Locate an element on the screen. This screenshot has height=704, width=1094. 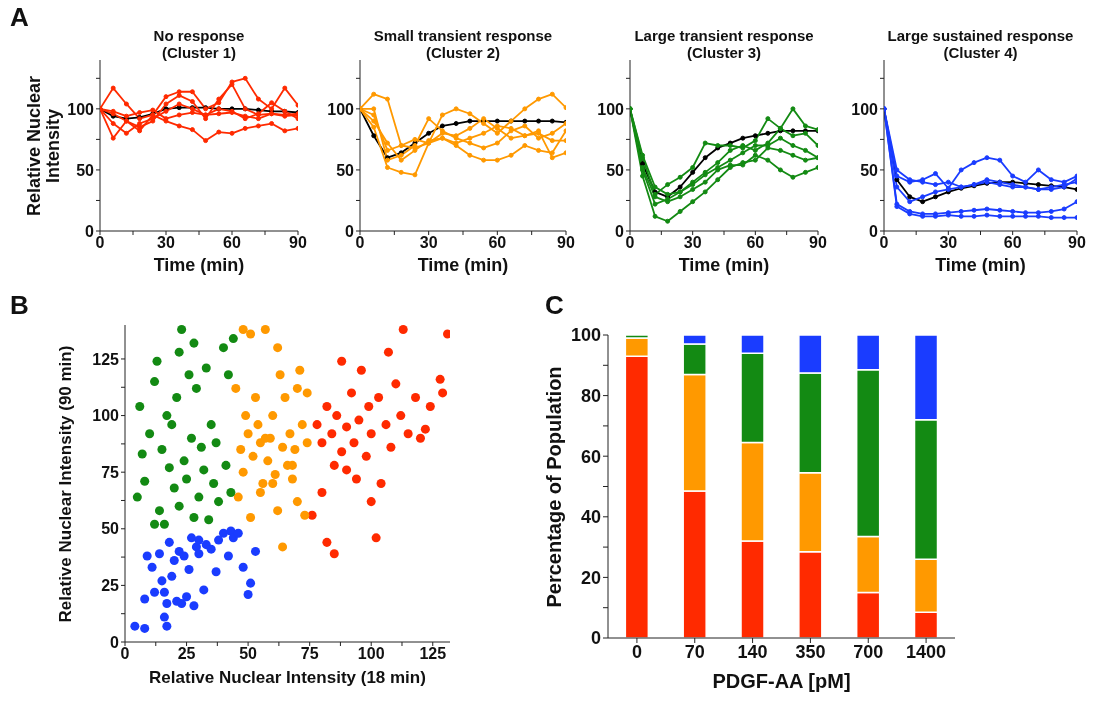
x-tick-label: 140 is located at coordinates (752, 651).